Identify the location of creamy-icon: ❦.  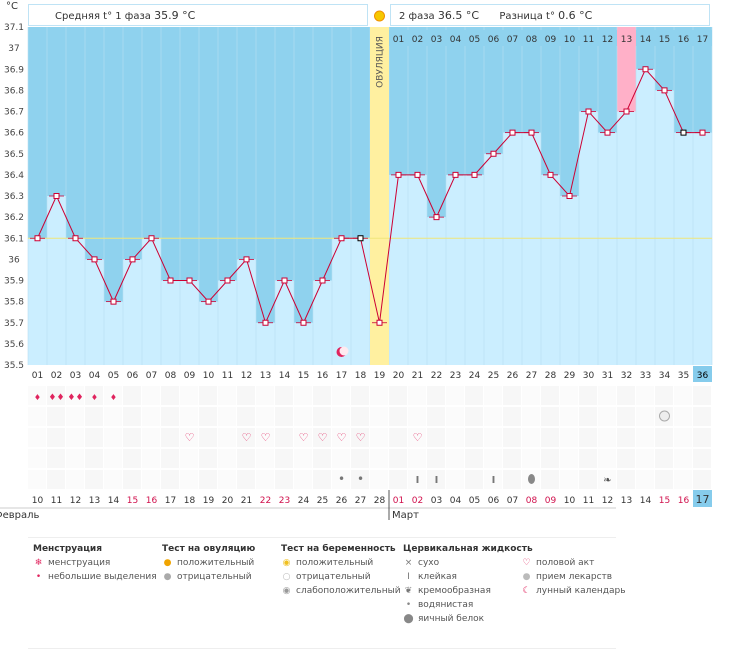
(408, 591).